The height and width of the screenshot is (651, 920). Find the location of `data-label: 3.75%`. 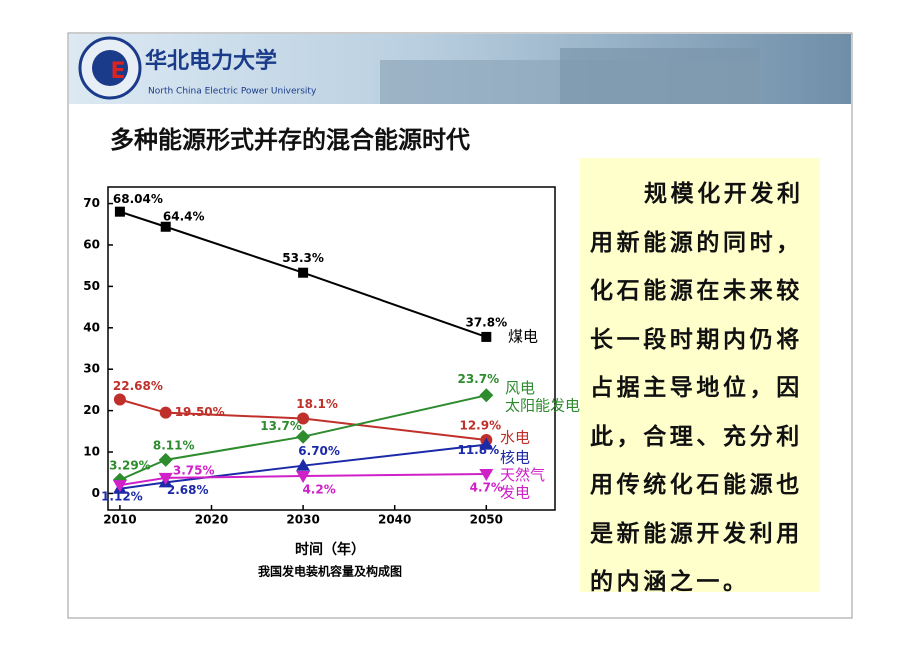

data-label: 3.75% is located at coordinates (194, 470).